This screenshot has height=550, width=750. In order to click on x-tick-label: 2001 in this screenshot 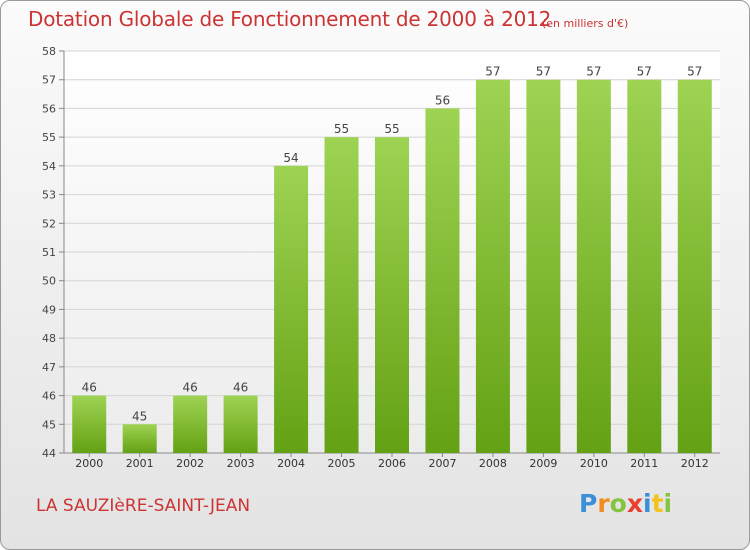, I will do `click(140, 463)`.